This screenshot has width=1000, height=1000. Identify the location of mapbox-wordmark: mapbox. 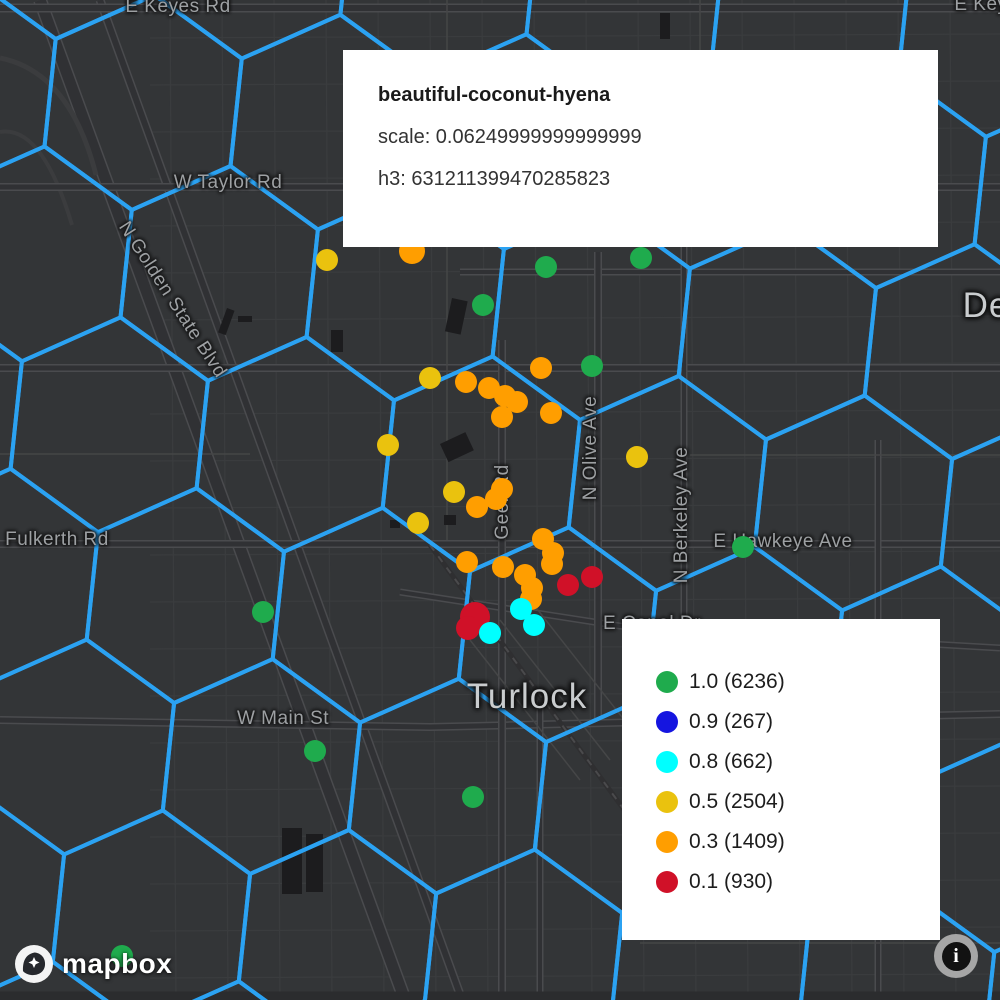
(117, 963).